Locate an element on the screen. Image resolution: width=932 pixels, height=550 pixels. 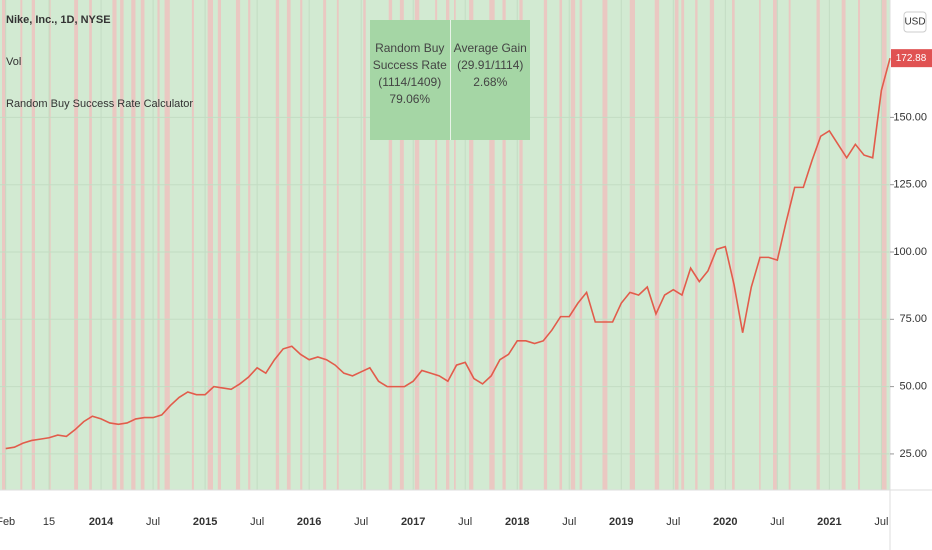
table-cell: (29.91/1114) is located at coordinates (490, 65).